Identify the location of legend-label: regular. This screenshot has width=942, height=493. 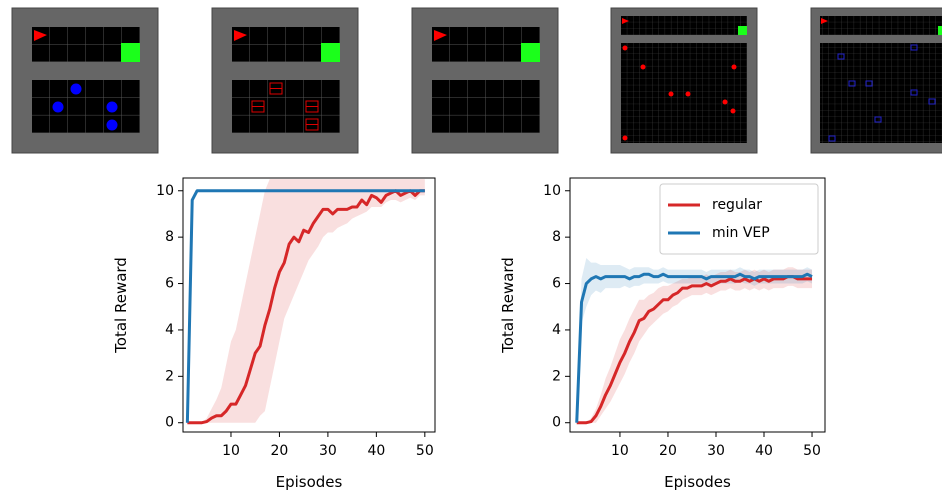
(737, 205).